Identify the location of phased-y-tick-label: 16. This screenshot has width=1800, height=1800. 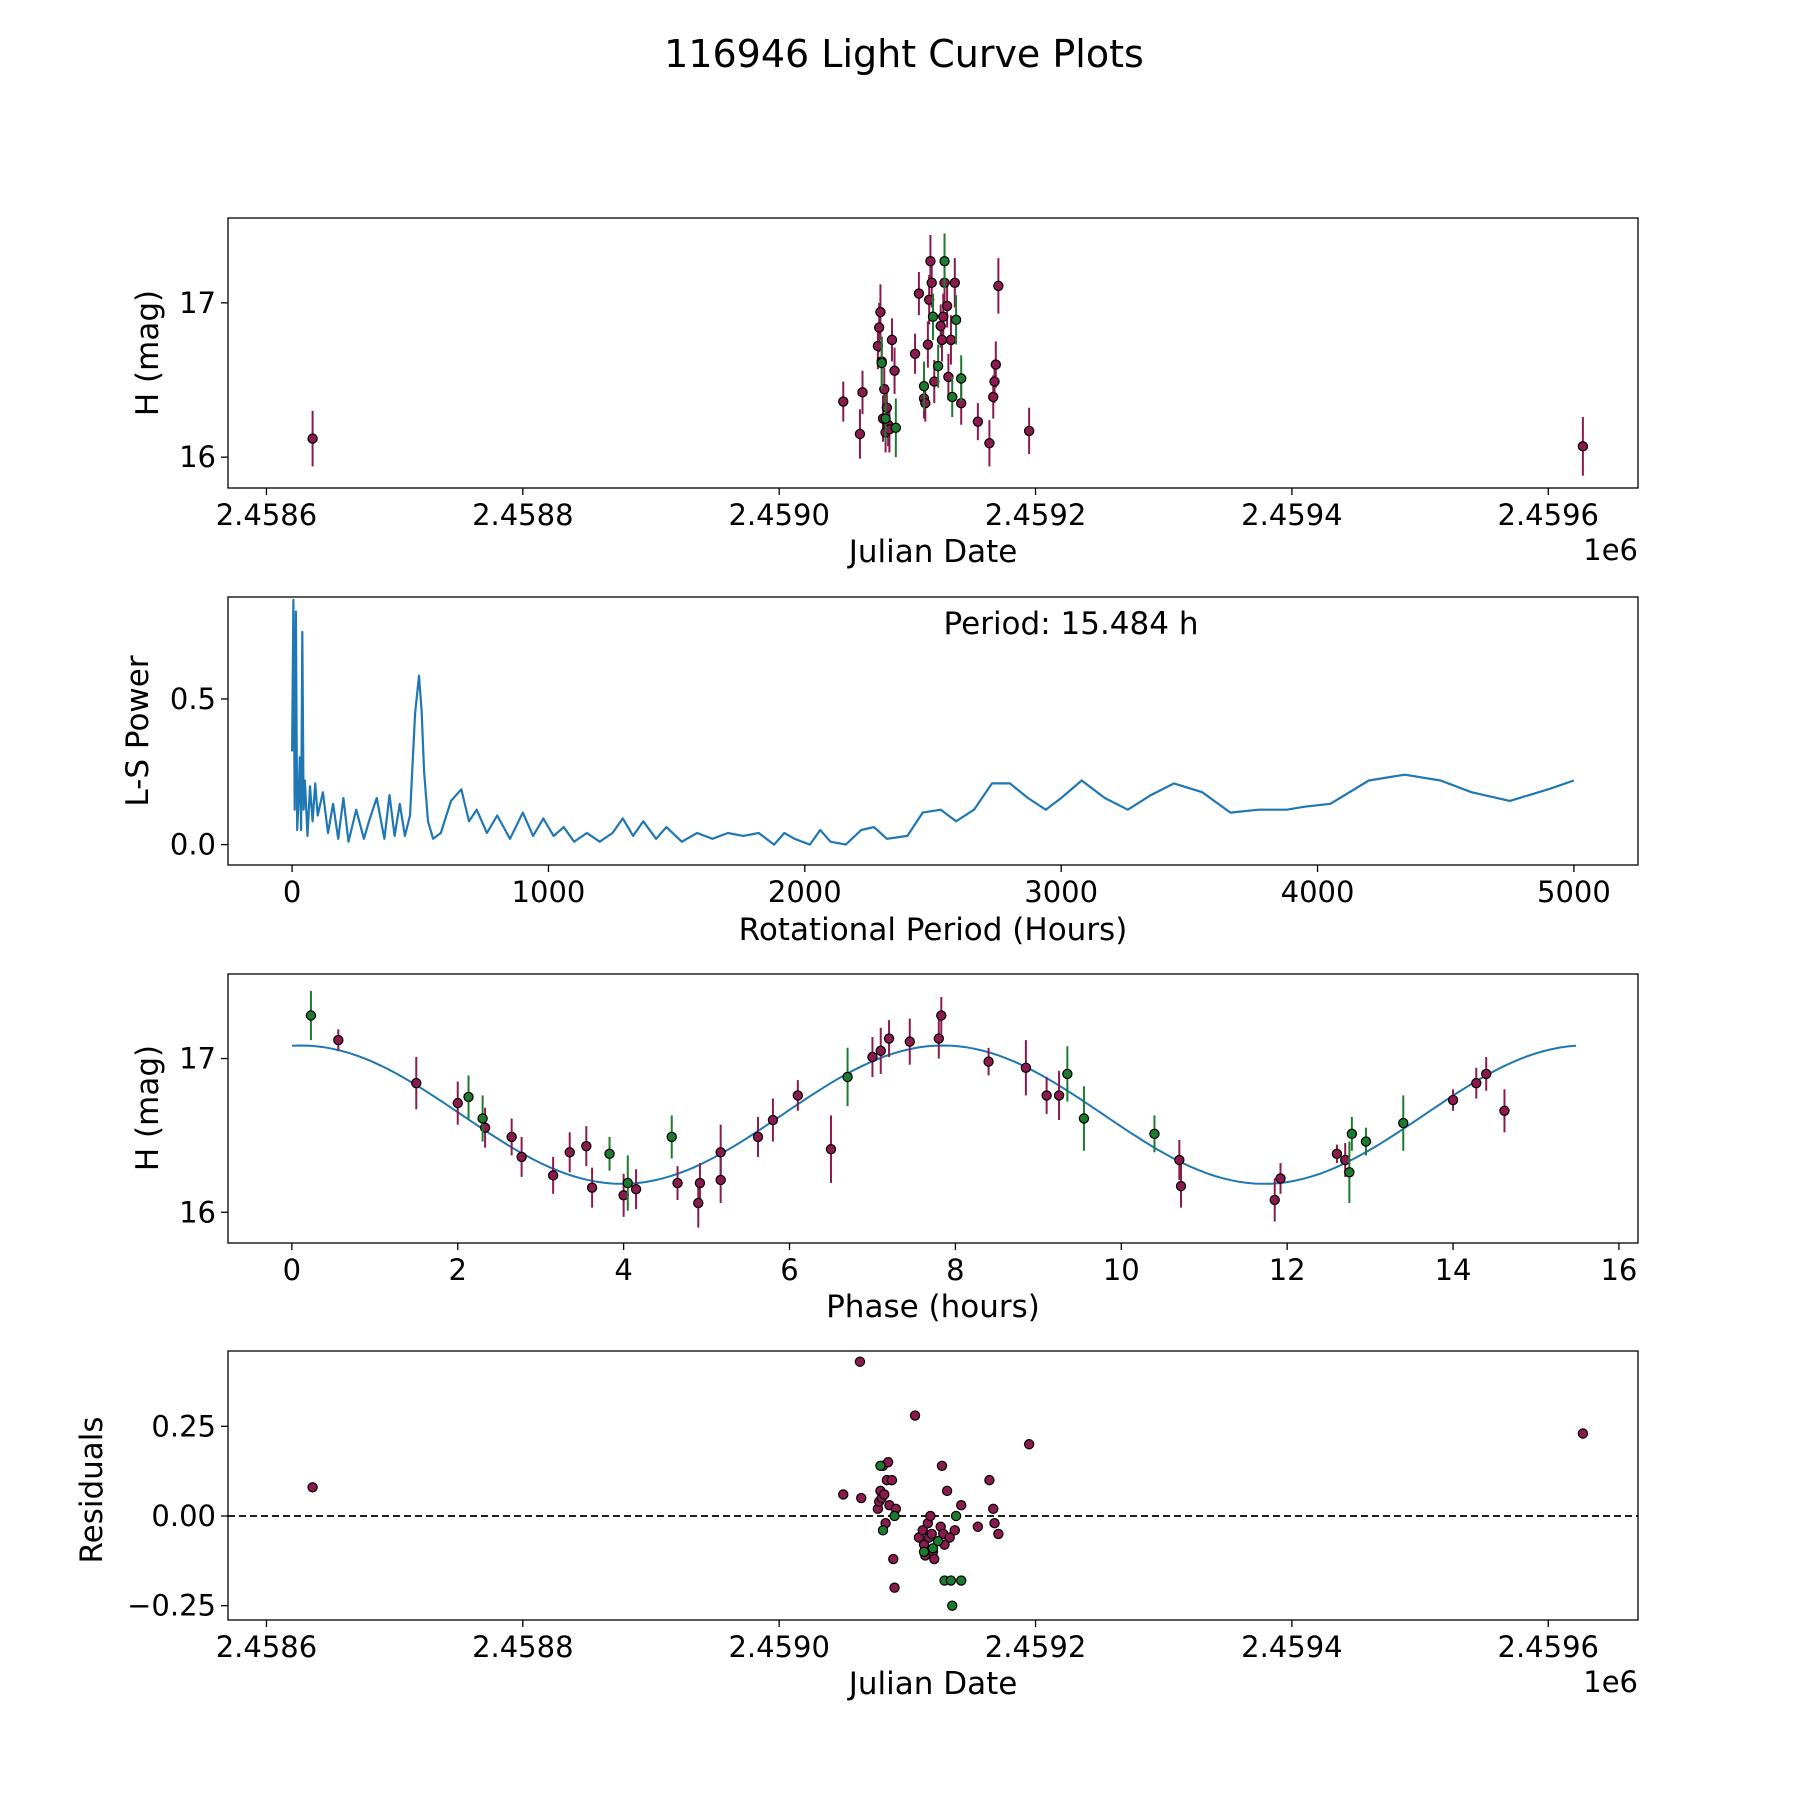
(197, 1212).